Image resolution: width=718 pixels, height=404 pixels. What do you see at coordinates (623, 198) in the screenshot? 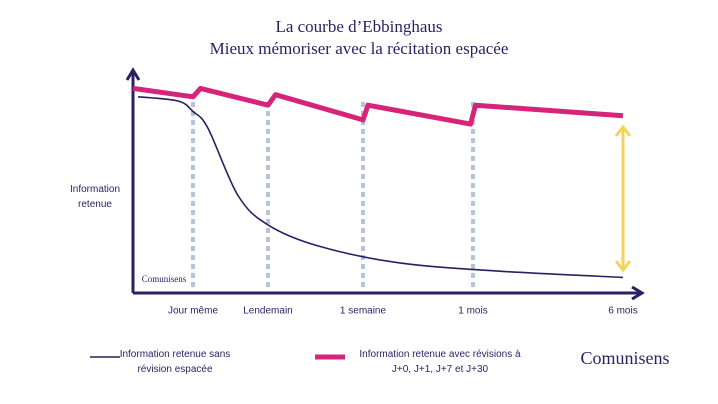
I see `retention-gap-arrow` at bounding box center [623, 198].